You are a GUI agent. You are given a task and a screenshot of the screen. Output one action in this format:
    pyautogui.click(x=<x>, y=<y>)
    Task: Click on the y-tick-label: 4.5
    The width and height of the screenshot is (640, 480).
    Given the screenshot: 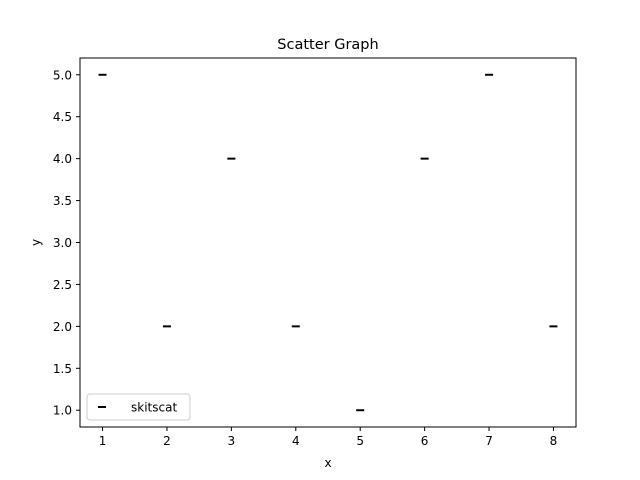 What is the action you would take?
    pyautogui.click(x=62, y=117)
    